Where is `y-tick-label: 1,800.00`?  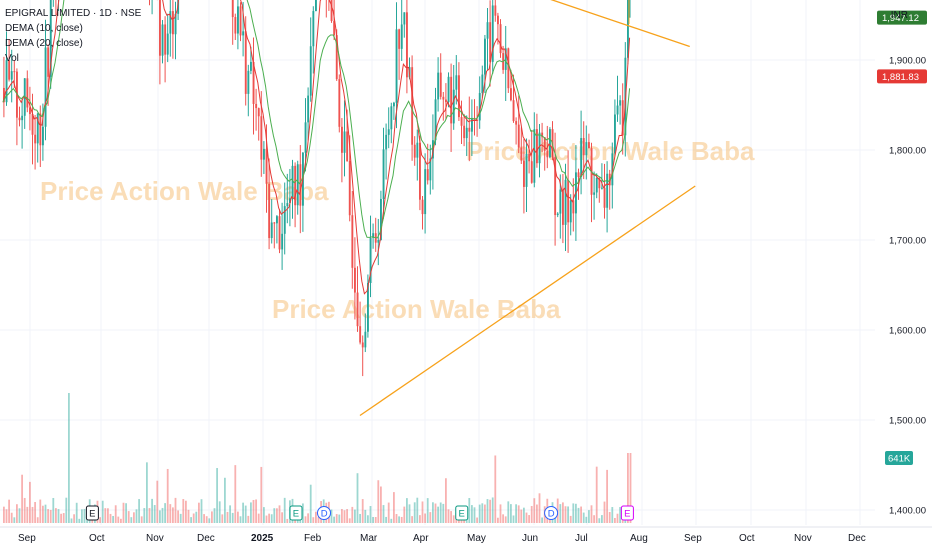
y-tick-label: 1,800.00 is located at coordinates (907, 151).